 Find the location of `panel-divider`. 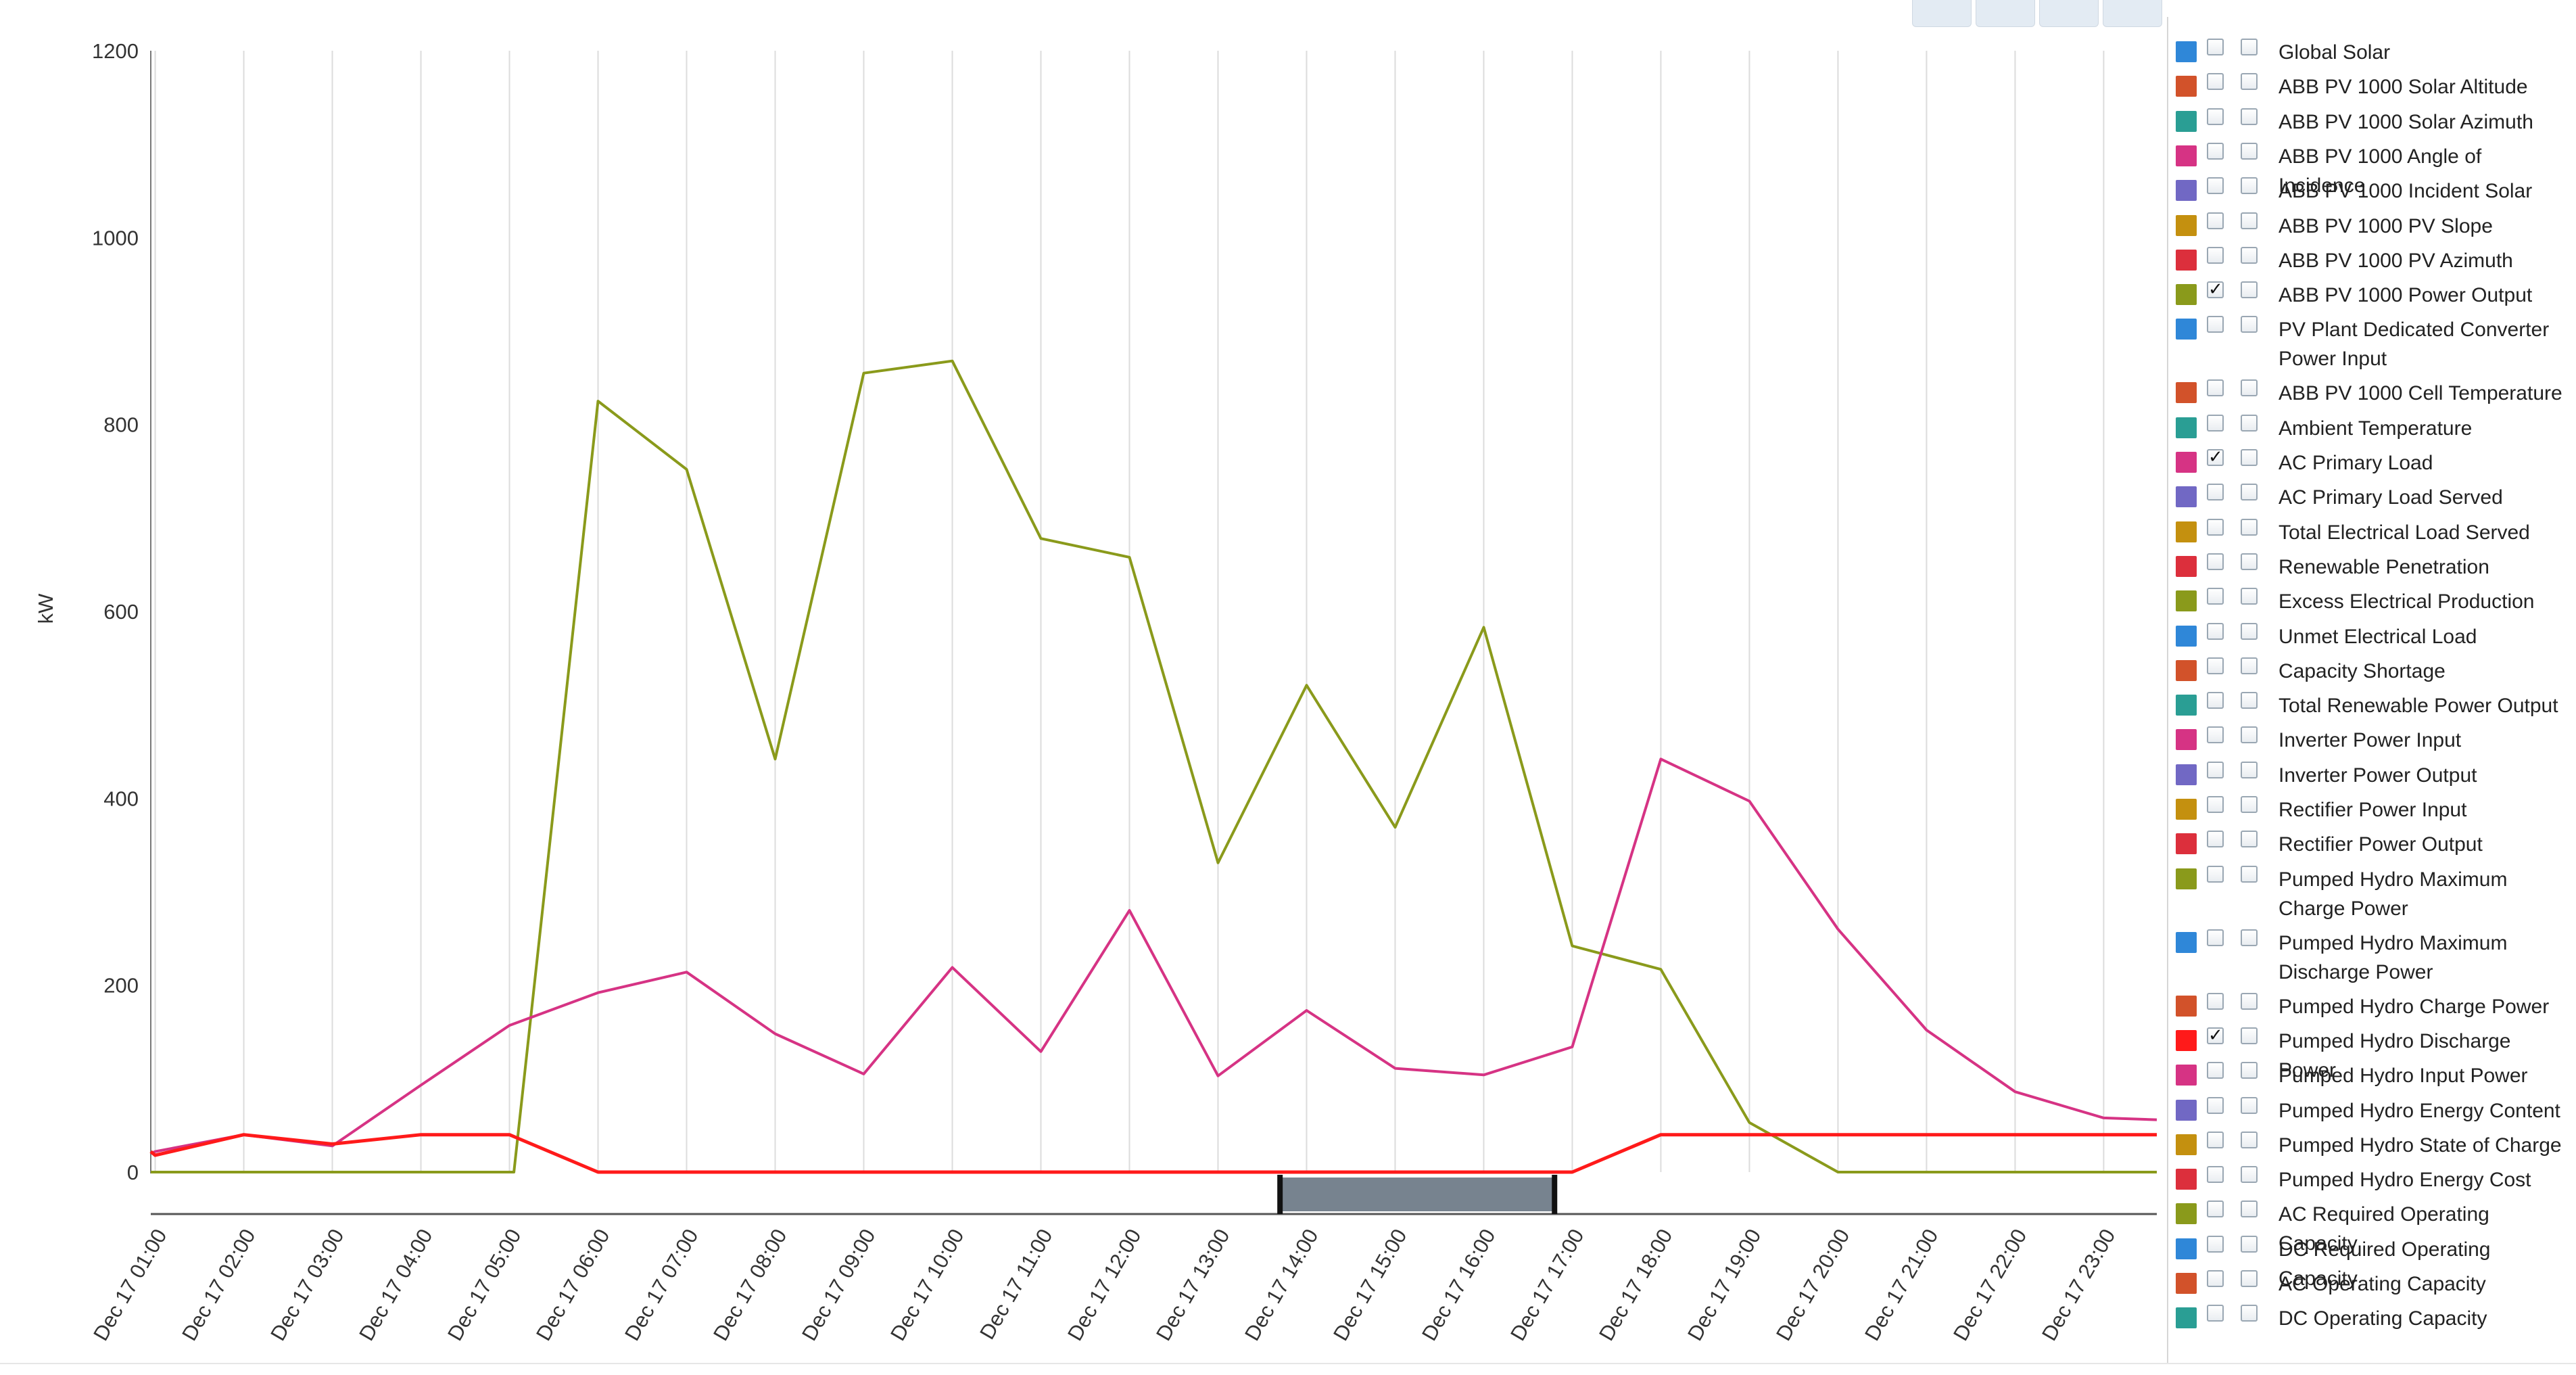

panel-divider is located at coordinates (2167, 690).